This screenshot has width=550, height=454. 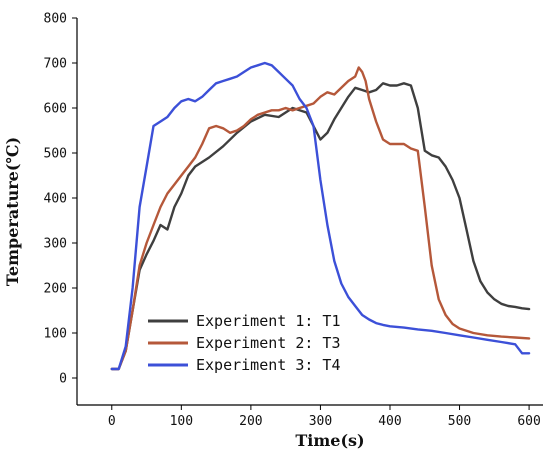 I want to click on legend-label-2: Experiment 2: T3, so click(x=268, y=343).